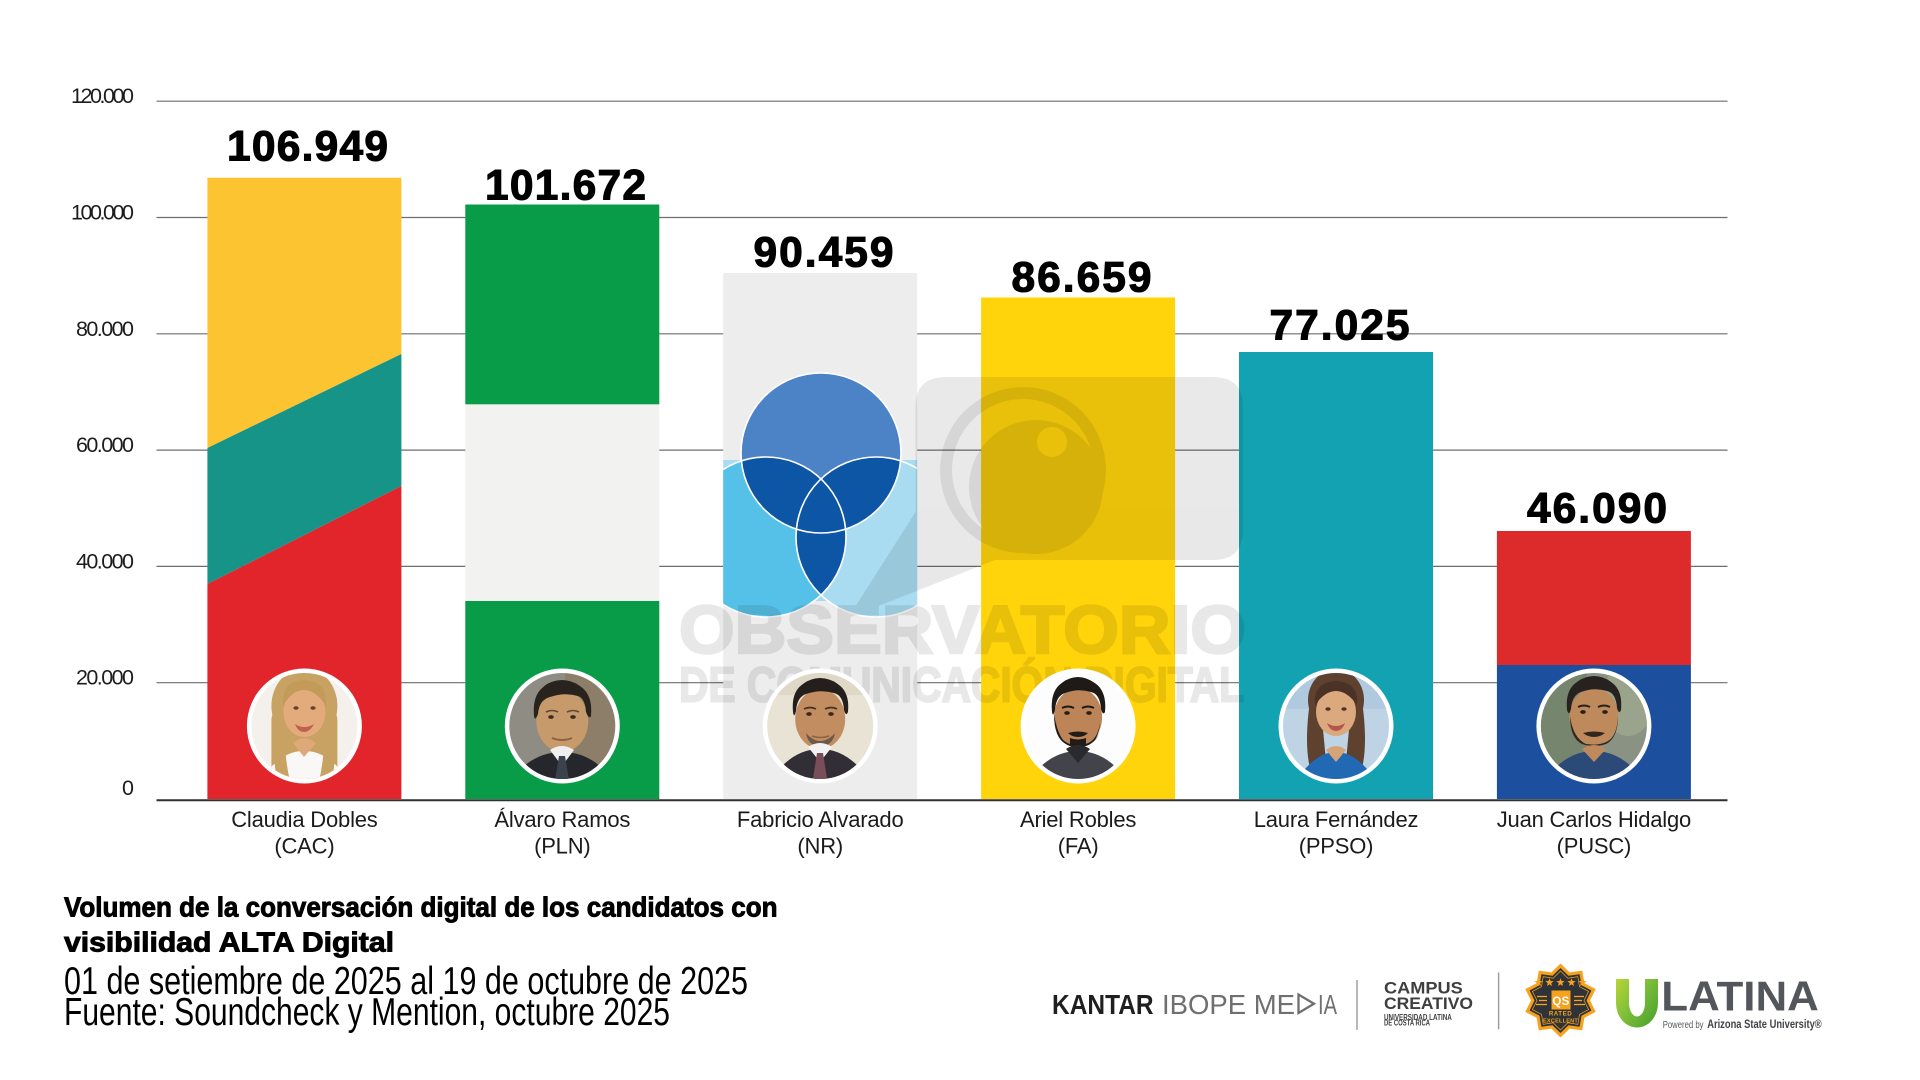 The width and height of the screenshot is (1920, 1080). Describe the element at coordinates (1560, 1002) in the screenshot. I see `svg-text: QS` at that location.